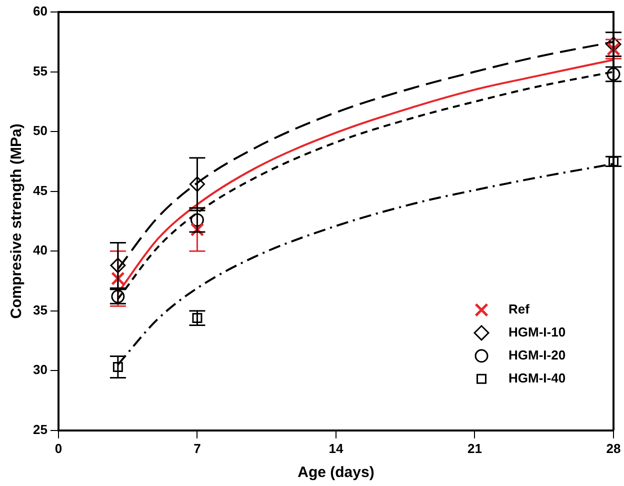 The height and width of the screenshot is (486, 624). What do you see at coordinates (58, 448) in the screenshot?
I see `x-tick-label: 0` at bounding box center [58, 448].